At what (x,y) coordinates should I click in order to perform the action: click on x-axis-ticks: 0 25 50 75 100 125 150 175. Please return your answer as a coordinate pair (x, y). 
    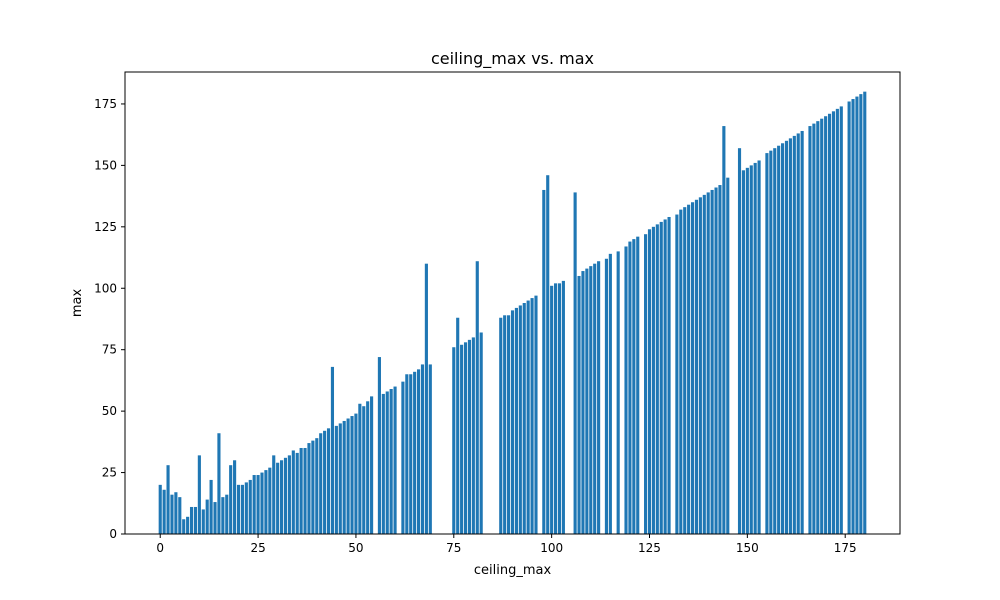
    Looking at the image, I should click on (506, 544).